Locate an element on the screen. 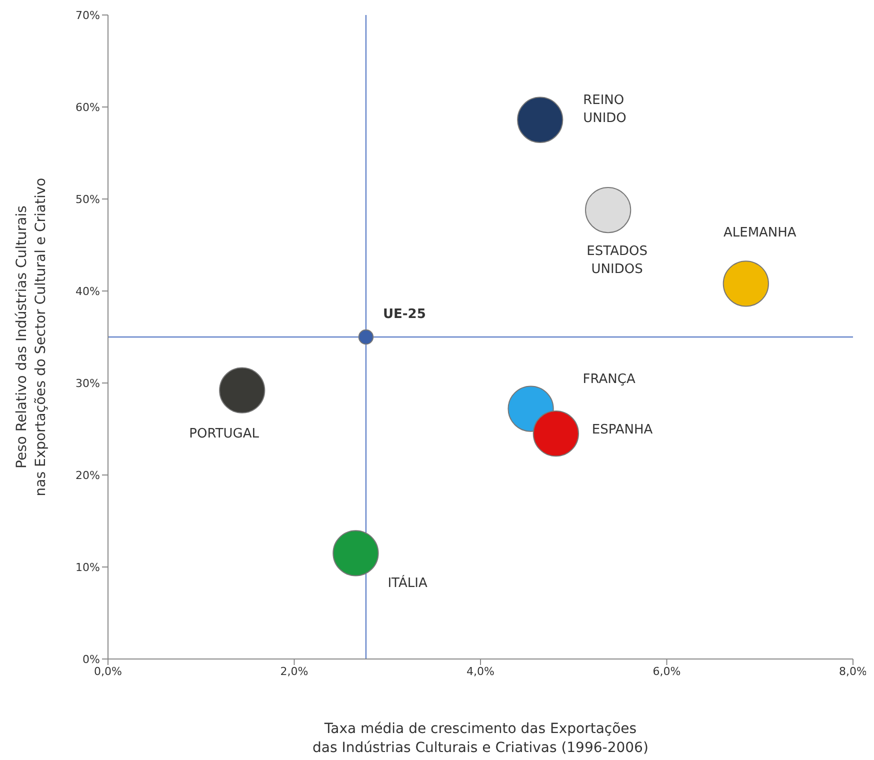  x-tick-label: 4,0% is located at coordinates (480, 671).